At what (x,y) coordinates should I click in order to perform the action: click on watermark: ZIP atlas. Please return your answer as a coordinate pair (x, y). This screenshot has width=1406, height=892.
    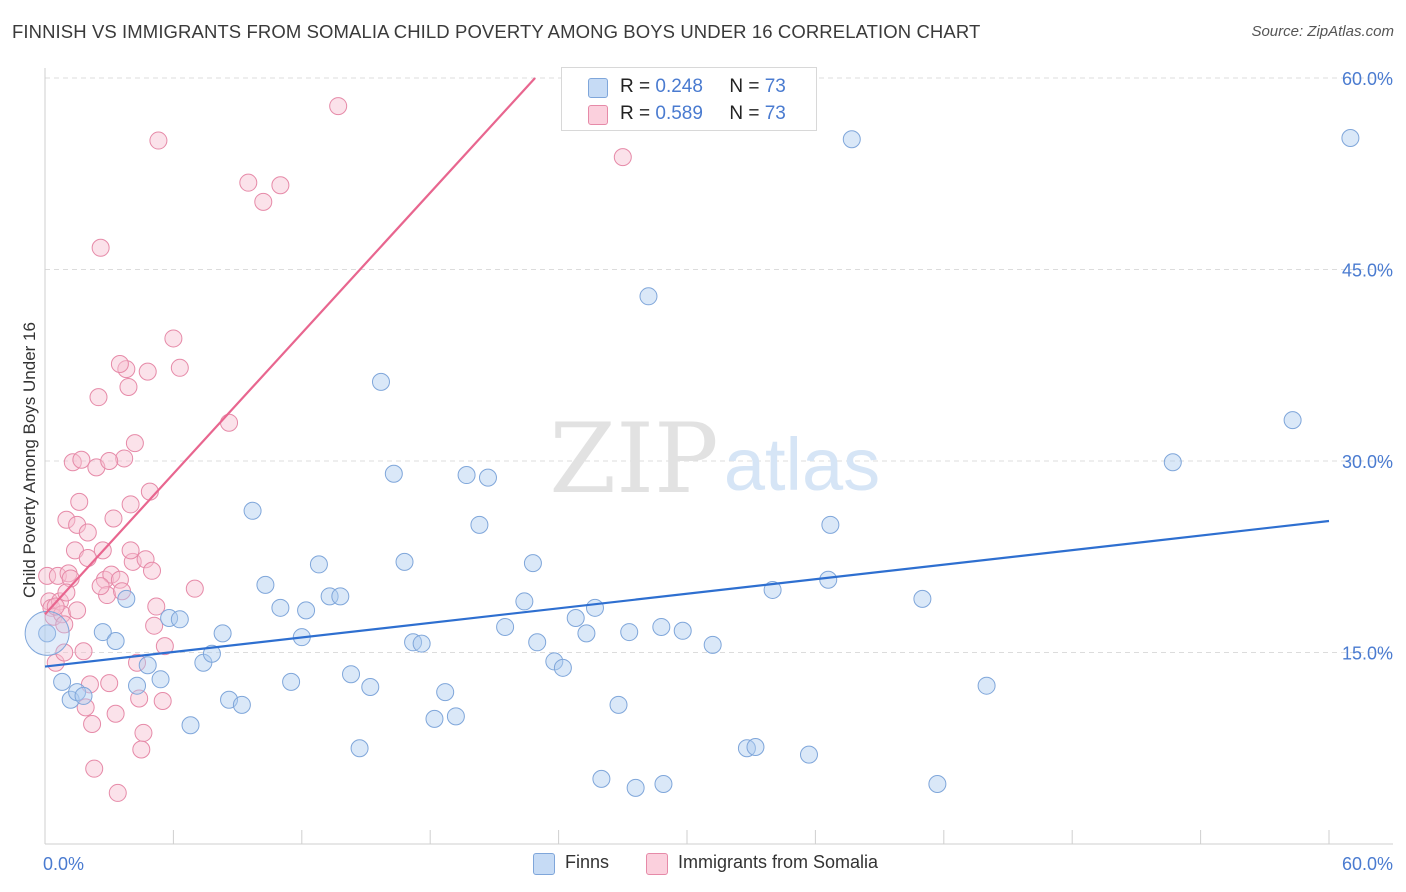
    Looking at the image, I should click on (714, 459).